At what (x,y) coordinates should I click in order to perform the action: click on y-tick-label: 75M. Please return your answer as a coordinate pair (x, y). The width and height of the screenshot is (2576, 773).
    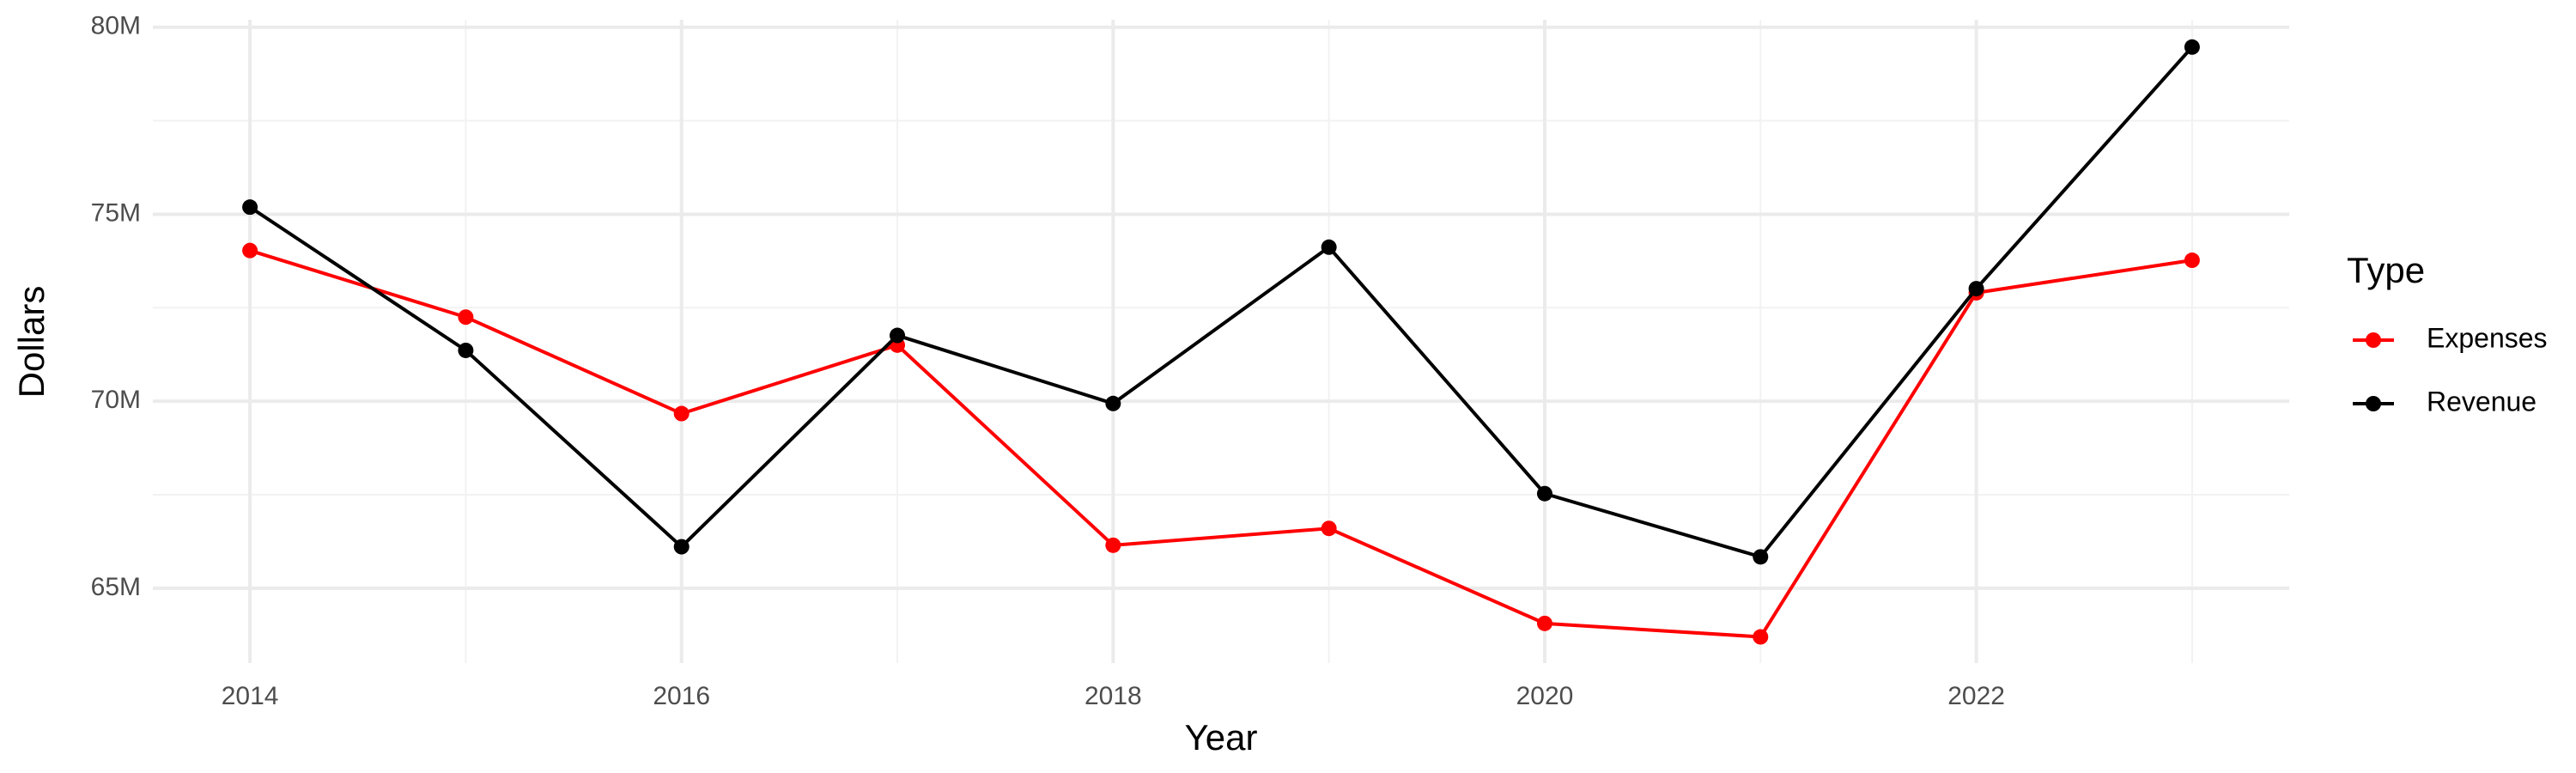
    Looking at the image, I should click on (116, 212).